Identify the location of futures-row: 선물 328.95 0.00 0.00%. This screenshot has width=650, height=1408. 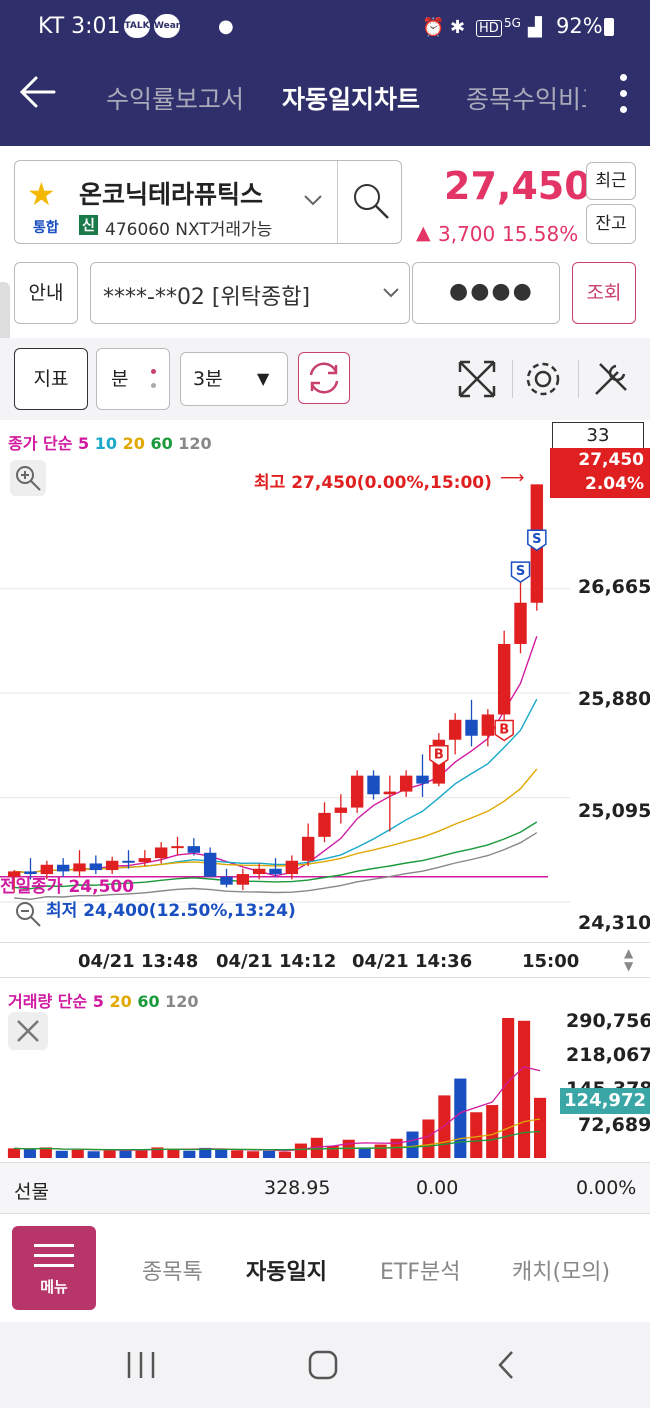
(325, 1188).